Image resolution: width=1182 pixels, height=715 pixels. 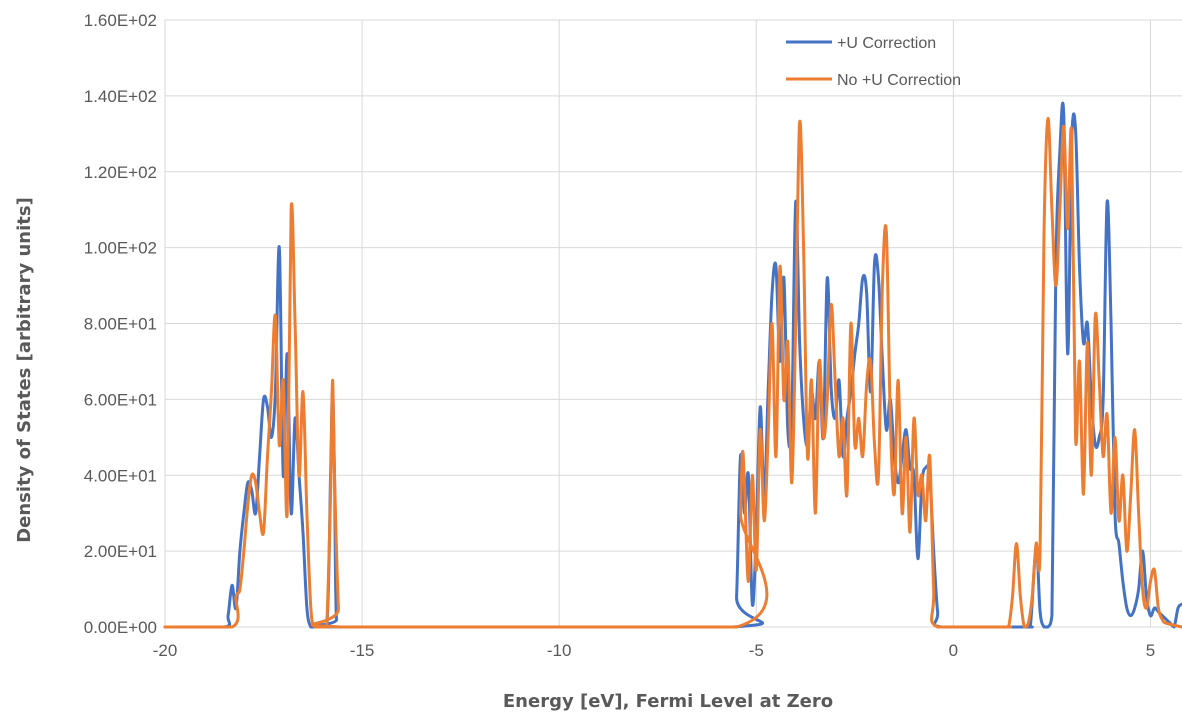 What do you see at coordinates (953, 650) in the screenshot?
I see `x-tick-label: 0` at bounding box center [953, 650].